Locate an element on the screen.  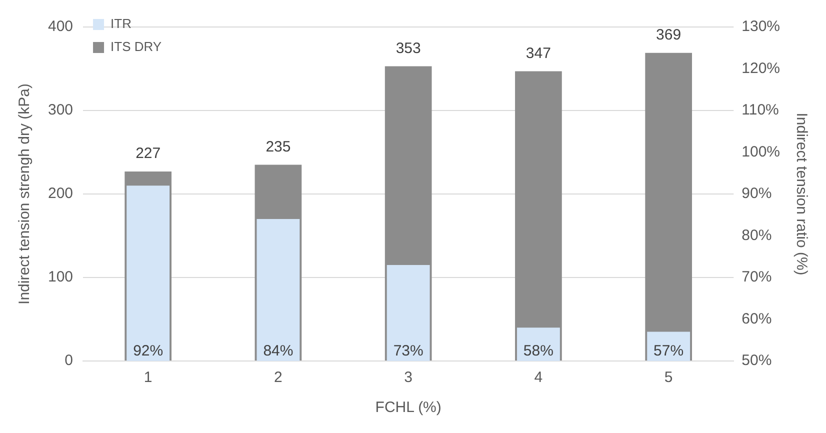
x-tick-label: 3 is located at coordinates (408, 377).